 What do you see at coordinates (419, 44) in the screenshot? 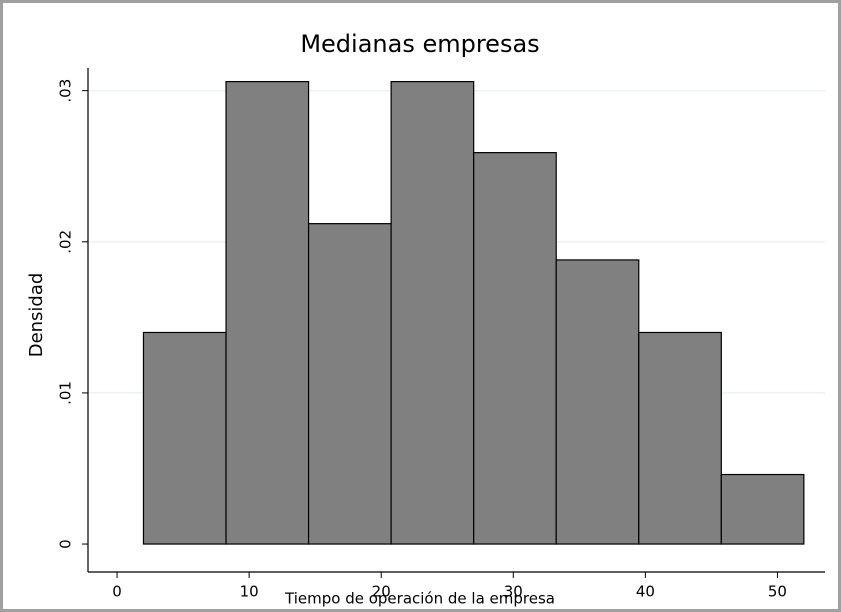
I see `chart-title: Medianas empresas` at bounding box center [419, 44].